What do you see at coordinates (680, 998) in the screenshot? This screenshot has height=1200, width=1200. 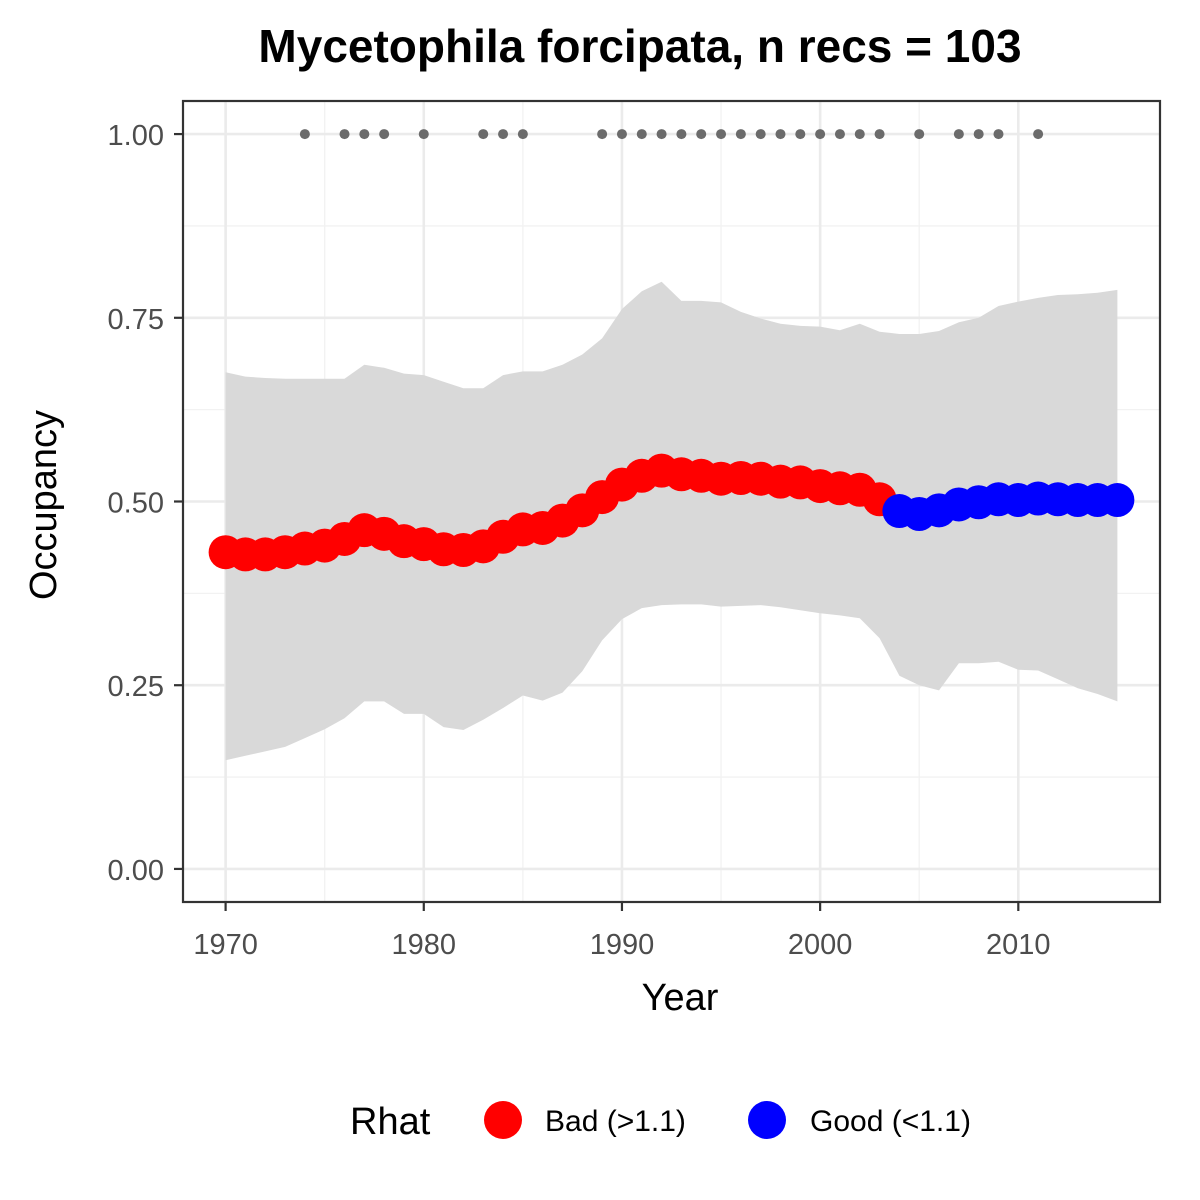 I see `x-axis-title: Year` at bounding box center [680, 998].